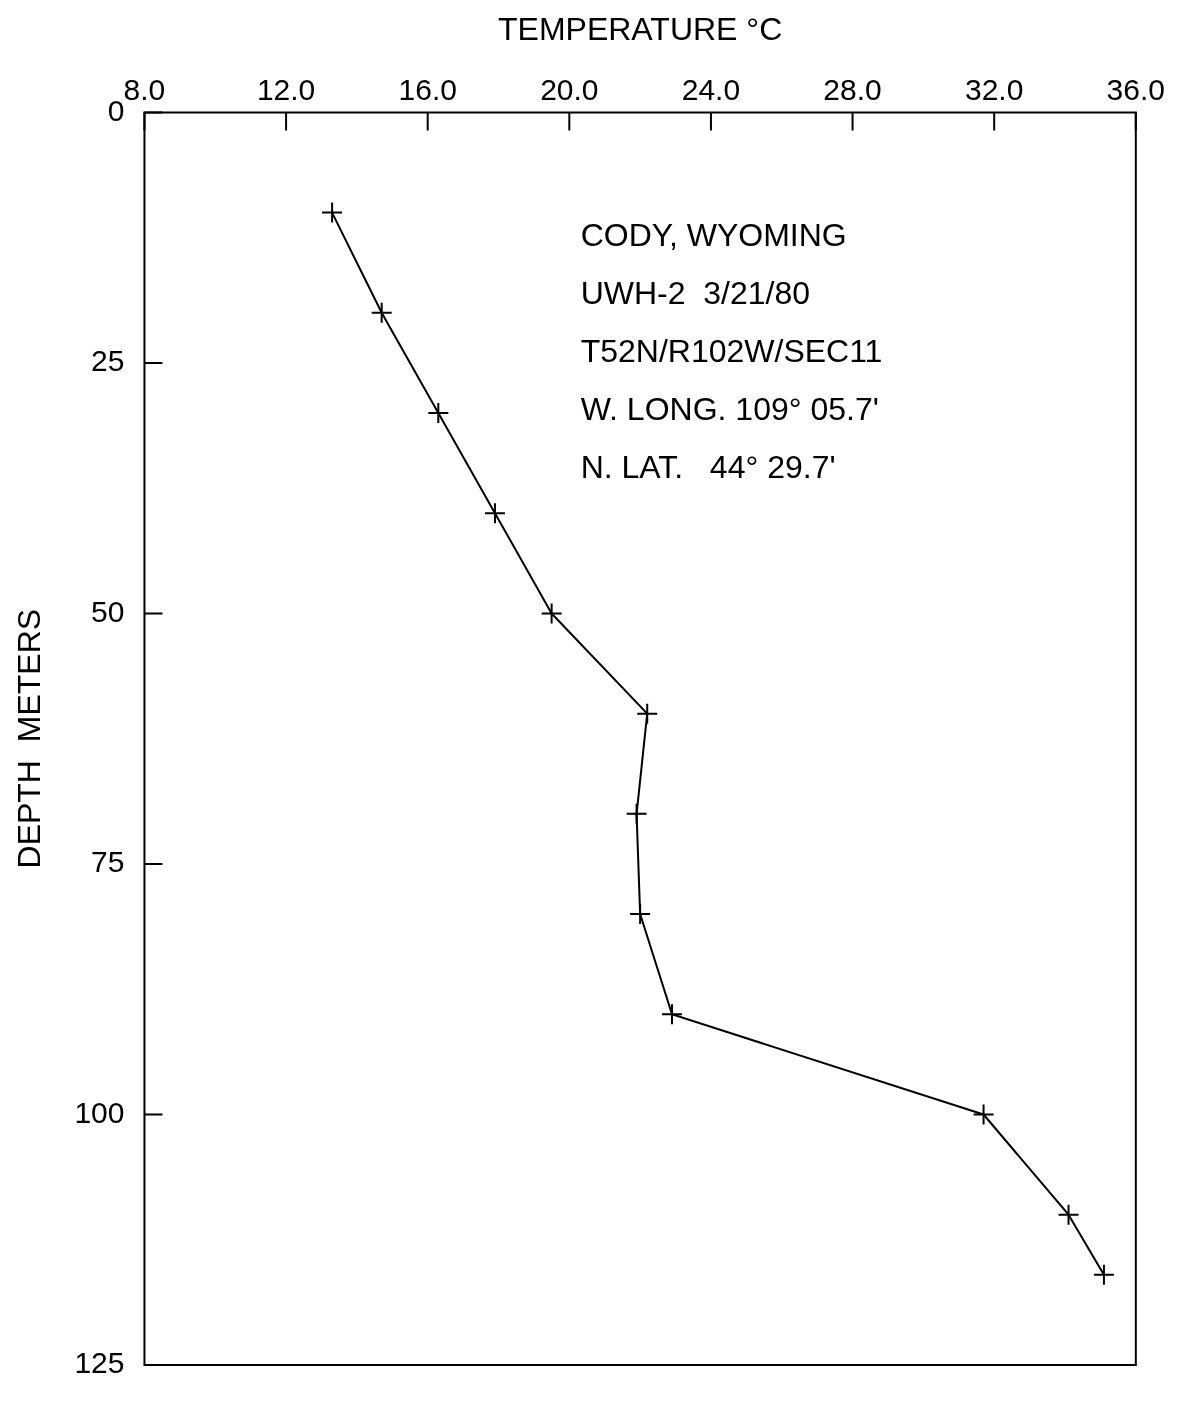  I want to click on x-tick-label: 24.0, so click(711, 89).